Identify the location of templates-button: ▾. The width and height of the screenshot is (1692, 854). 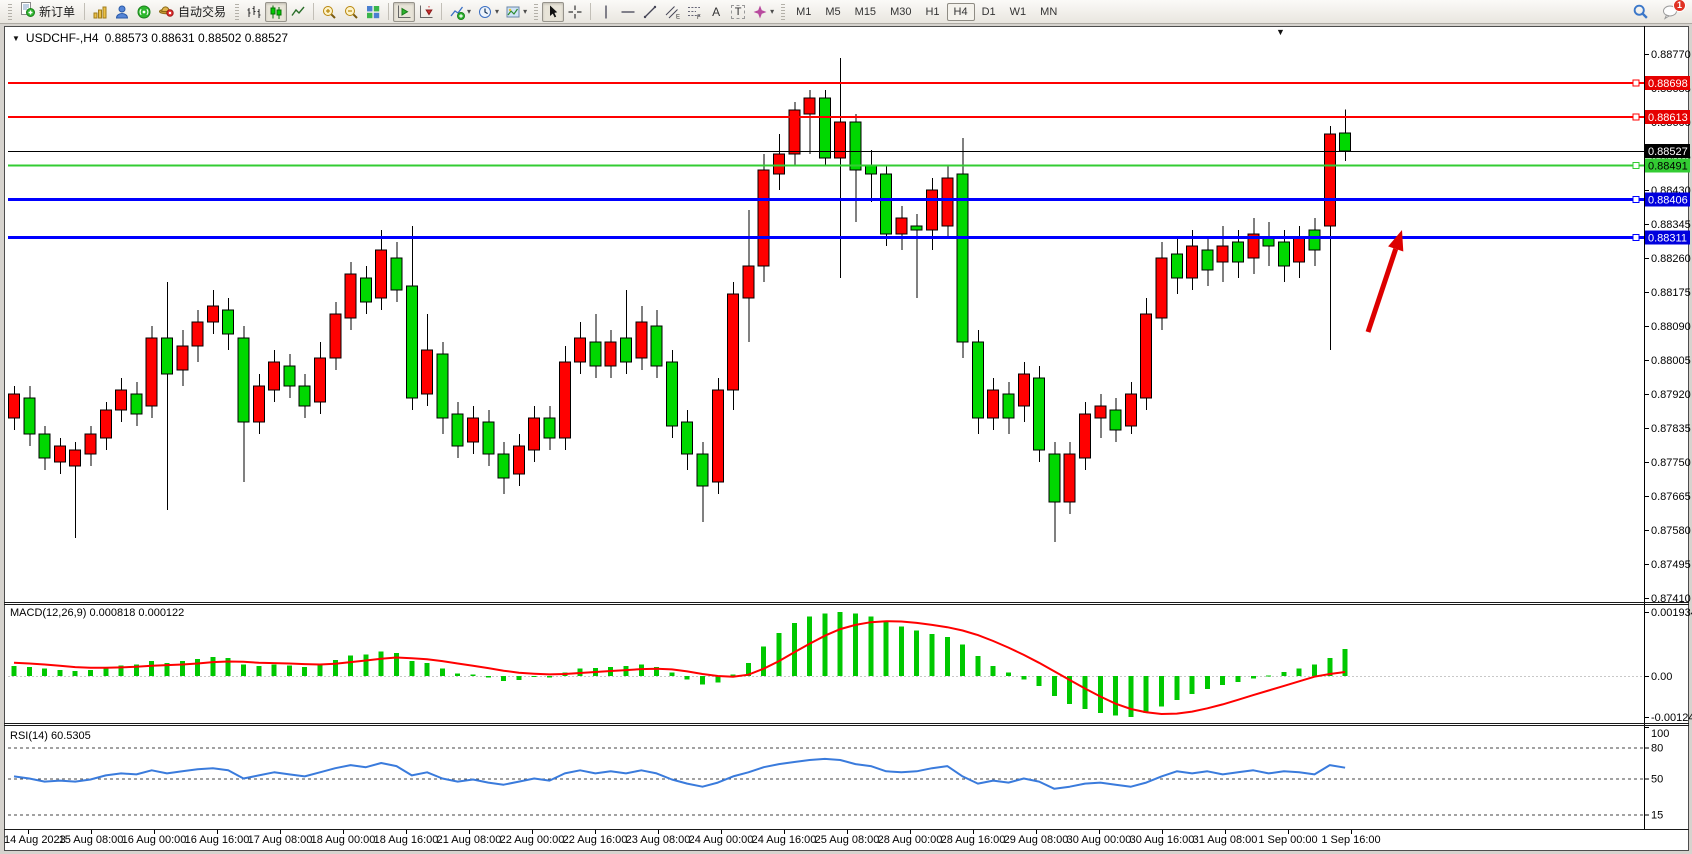
(516, 12).